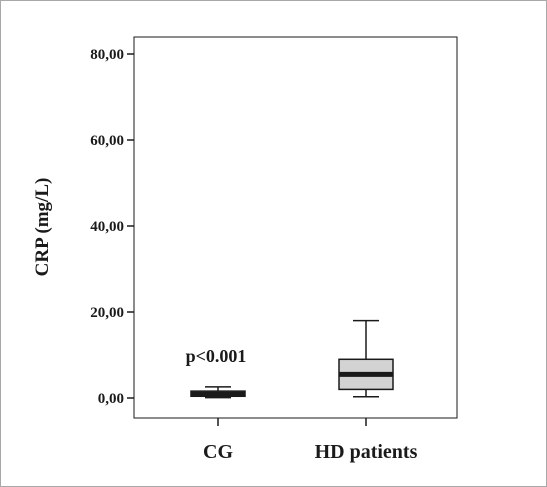 The height and width of the screenshot is (487, 547). Describe the element at coordinates (107, 313) in the screenshot. I see `y-tick-label: 20,00` at that location.